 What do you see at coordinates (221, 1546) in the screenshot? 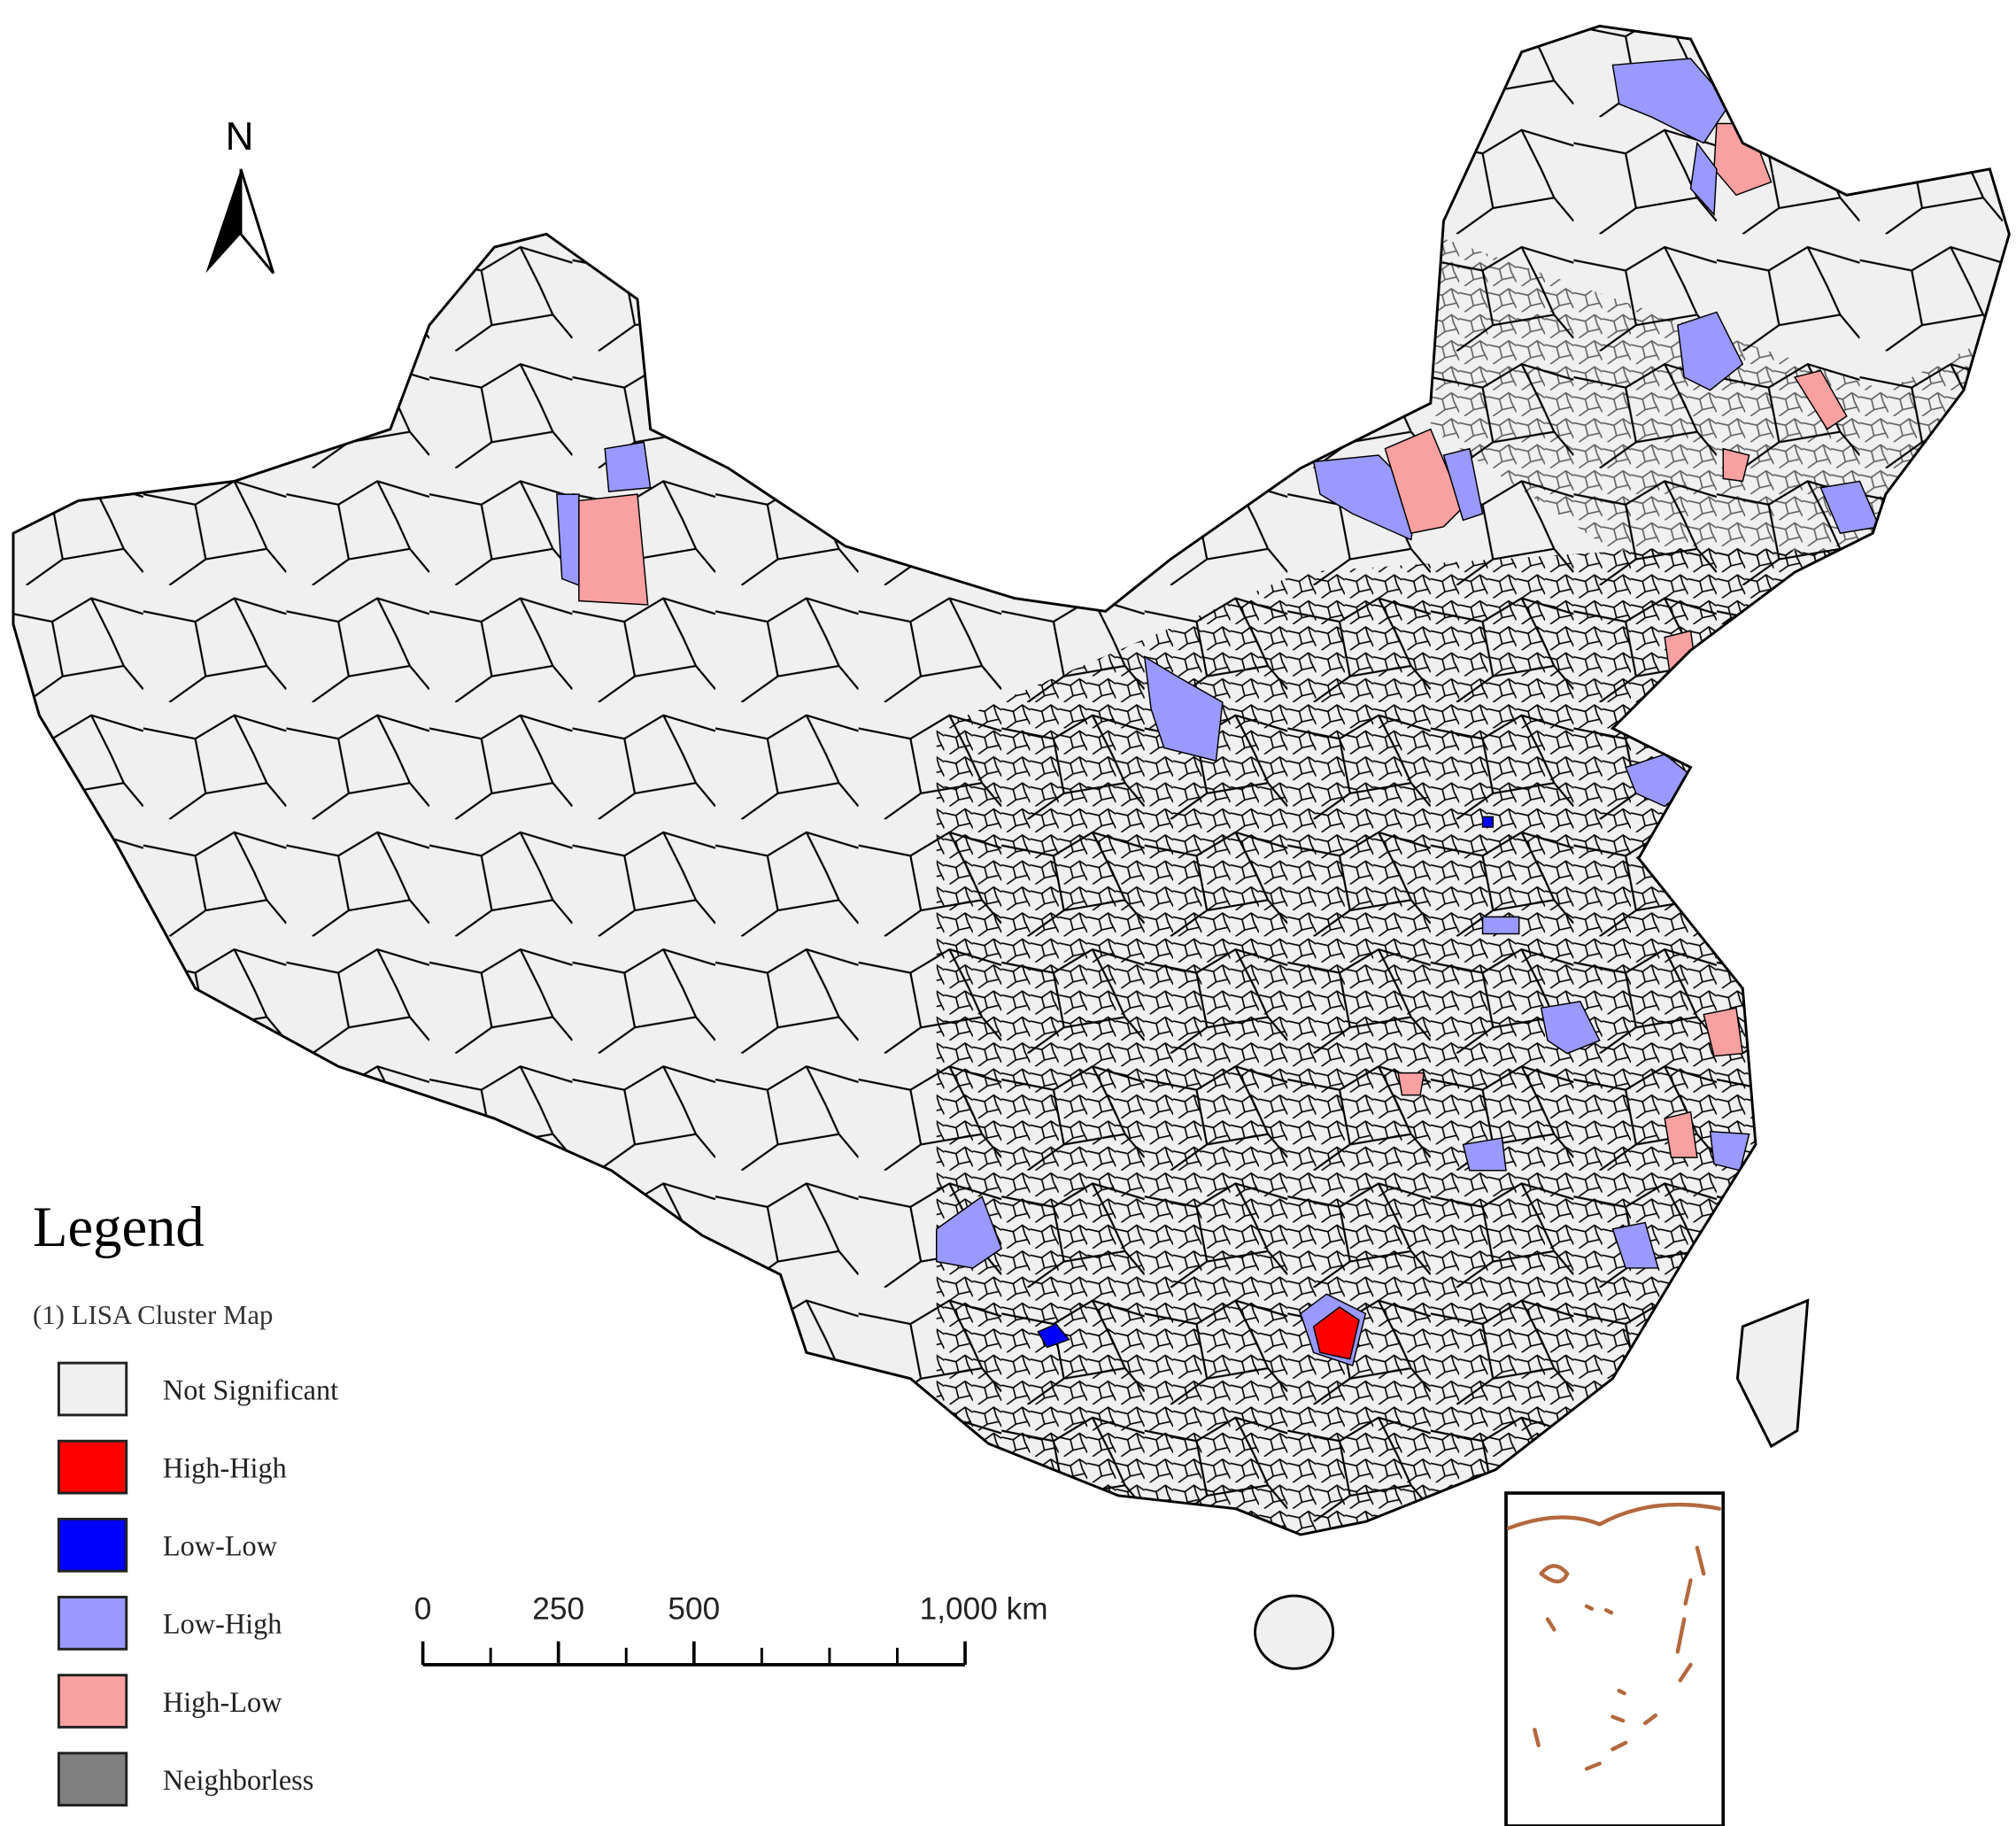
I see `legend-label: Low-Low` at bounding box center [221, 1546].